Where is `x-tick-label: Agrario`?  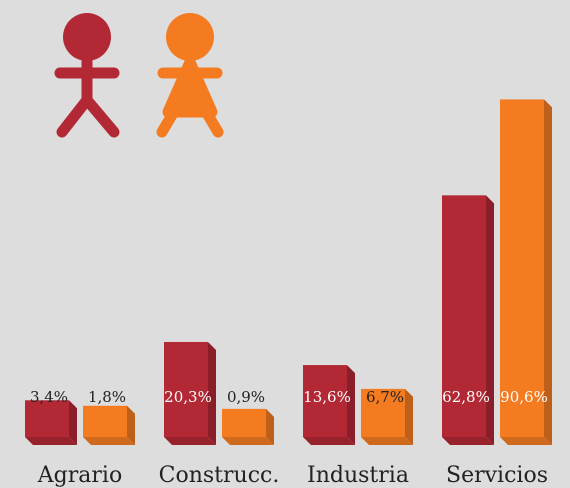 x-tick-label: Agrario is located at coordinates (79, 475).